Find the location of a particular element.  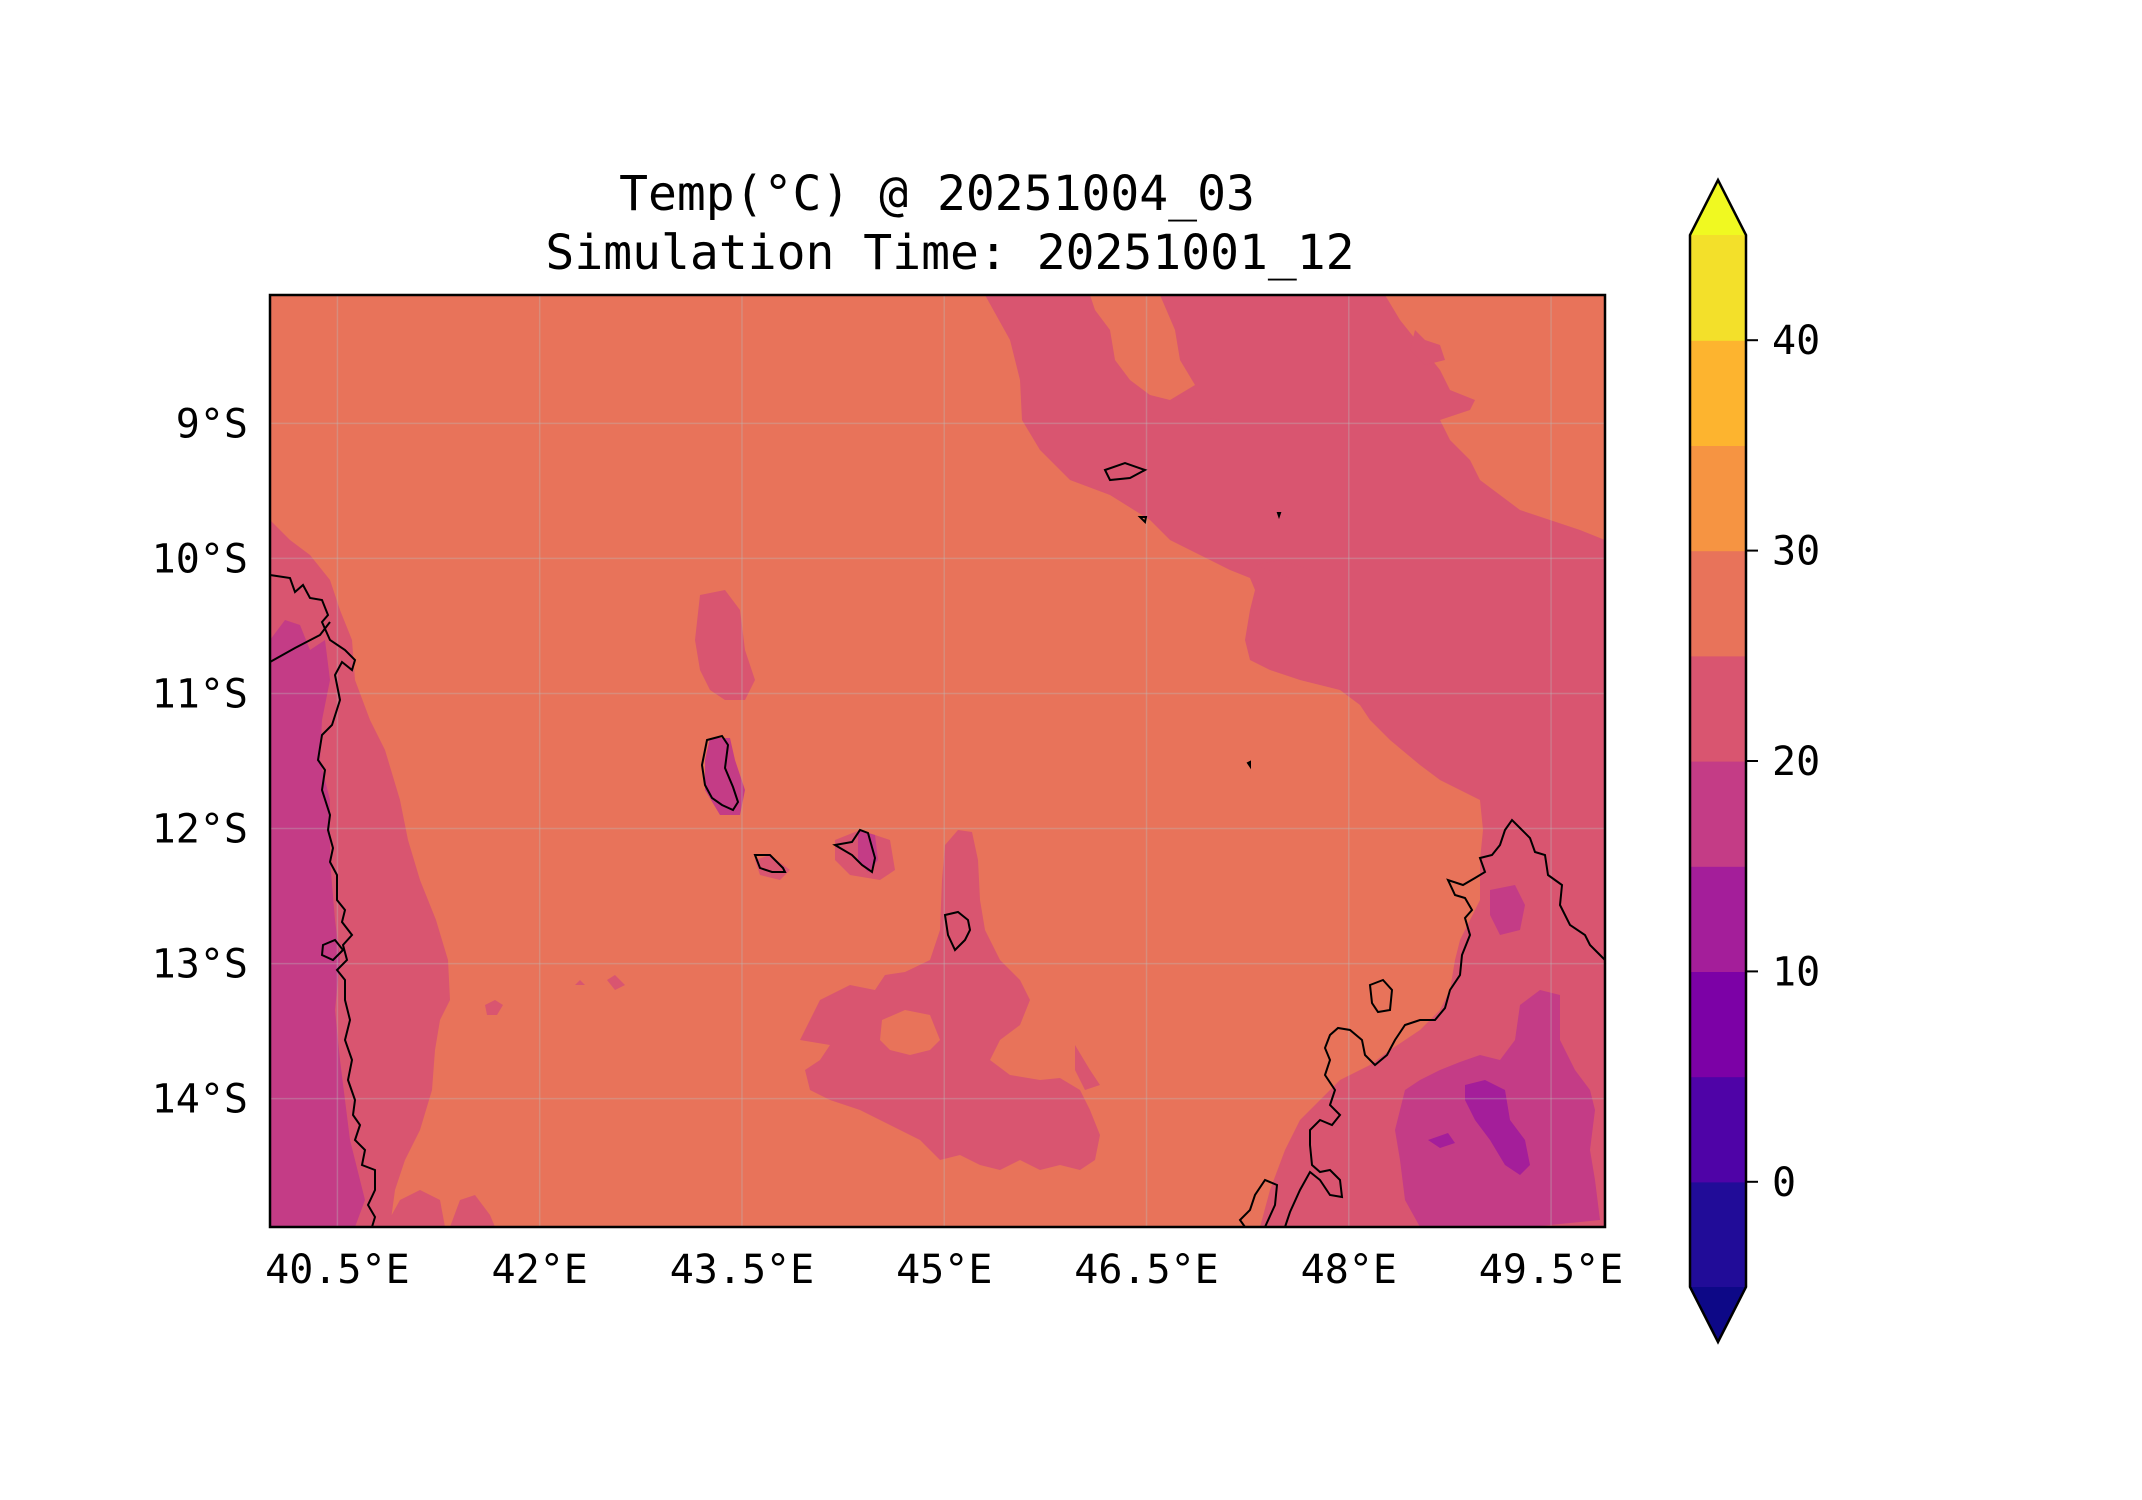

y-tick-label: 10°S is located at coordinates (200, 559).